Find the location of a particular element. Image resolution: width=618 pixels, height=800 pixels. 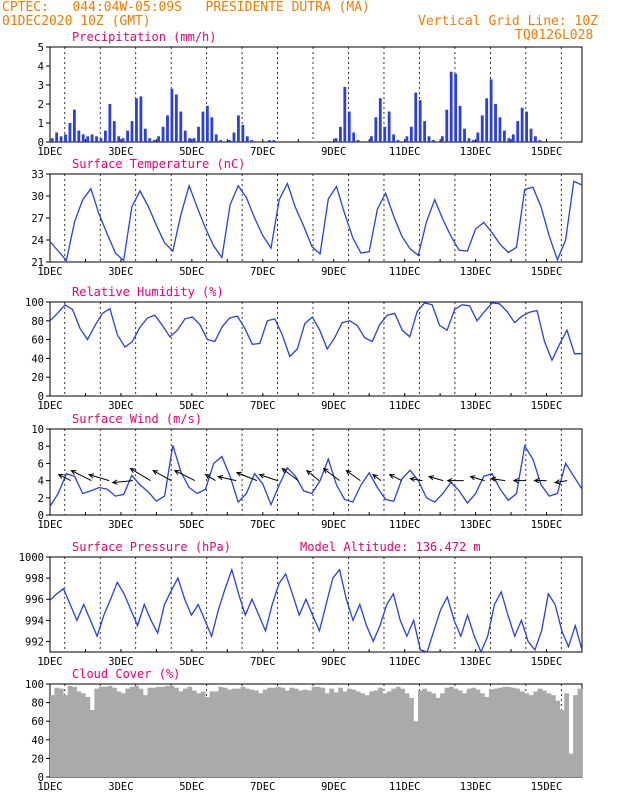

y-tick-label: 0 is located at coordinates (41, 143).